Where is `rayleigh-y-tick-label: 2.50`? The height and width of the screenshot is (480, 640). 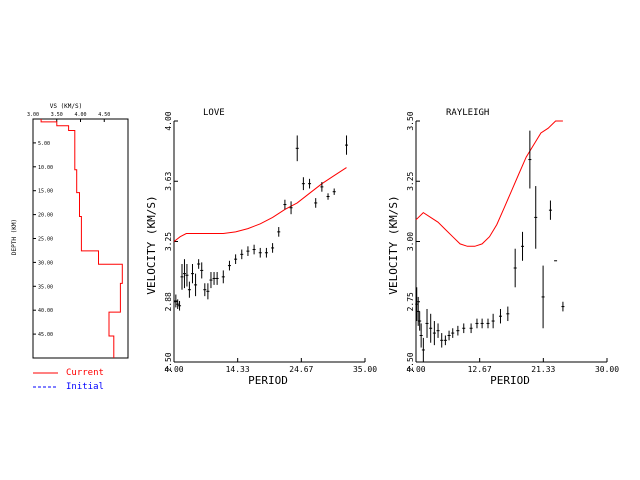
rayleigh-y-tick-label: 2.50 is located at coordinates (410, 361).